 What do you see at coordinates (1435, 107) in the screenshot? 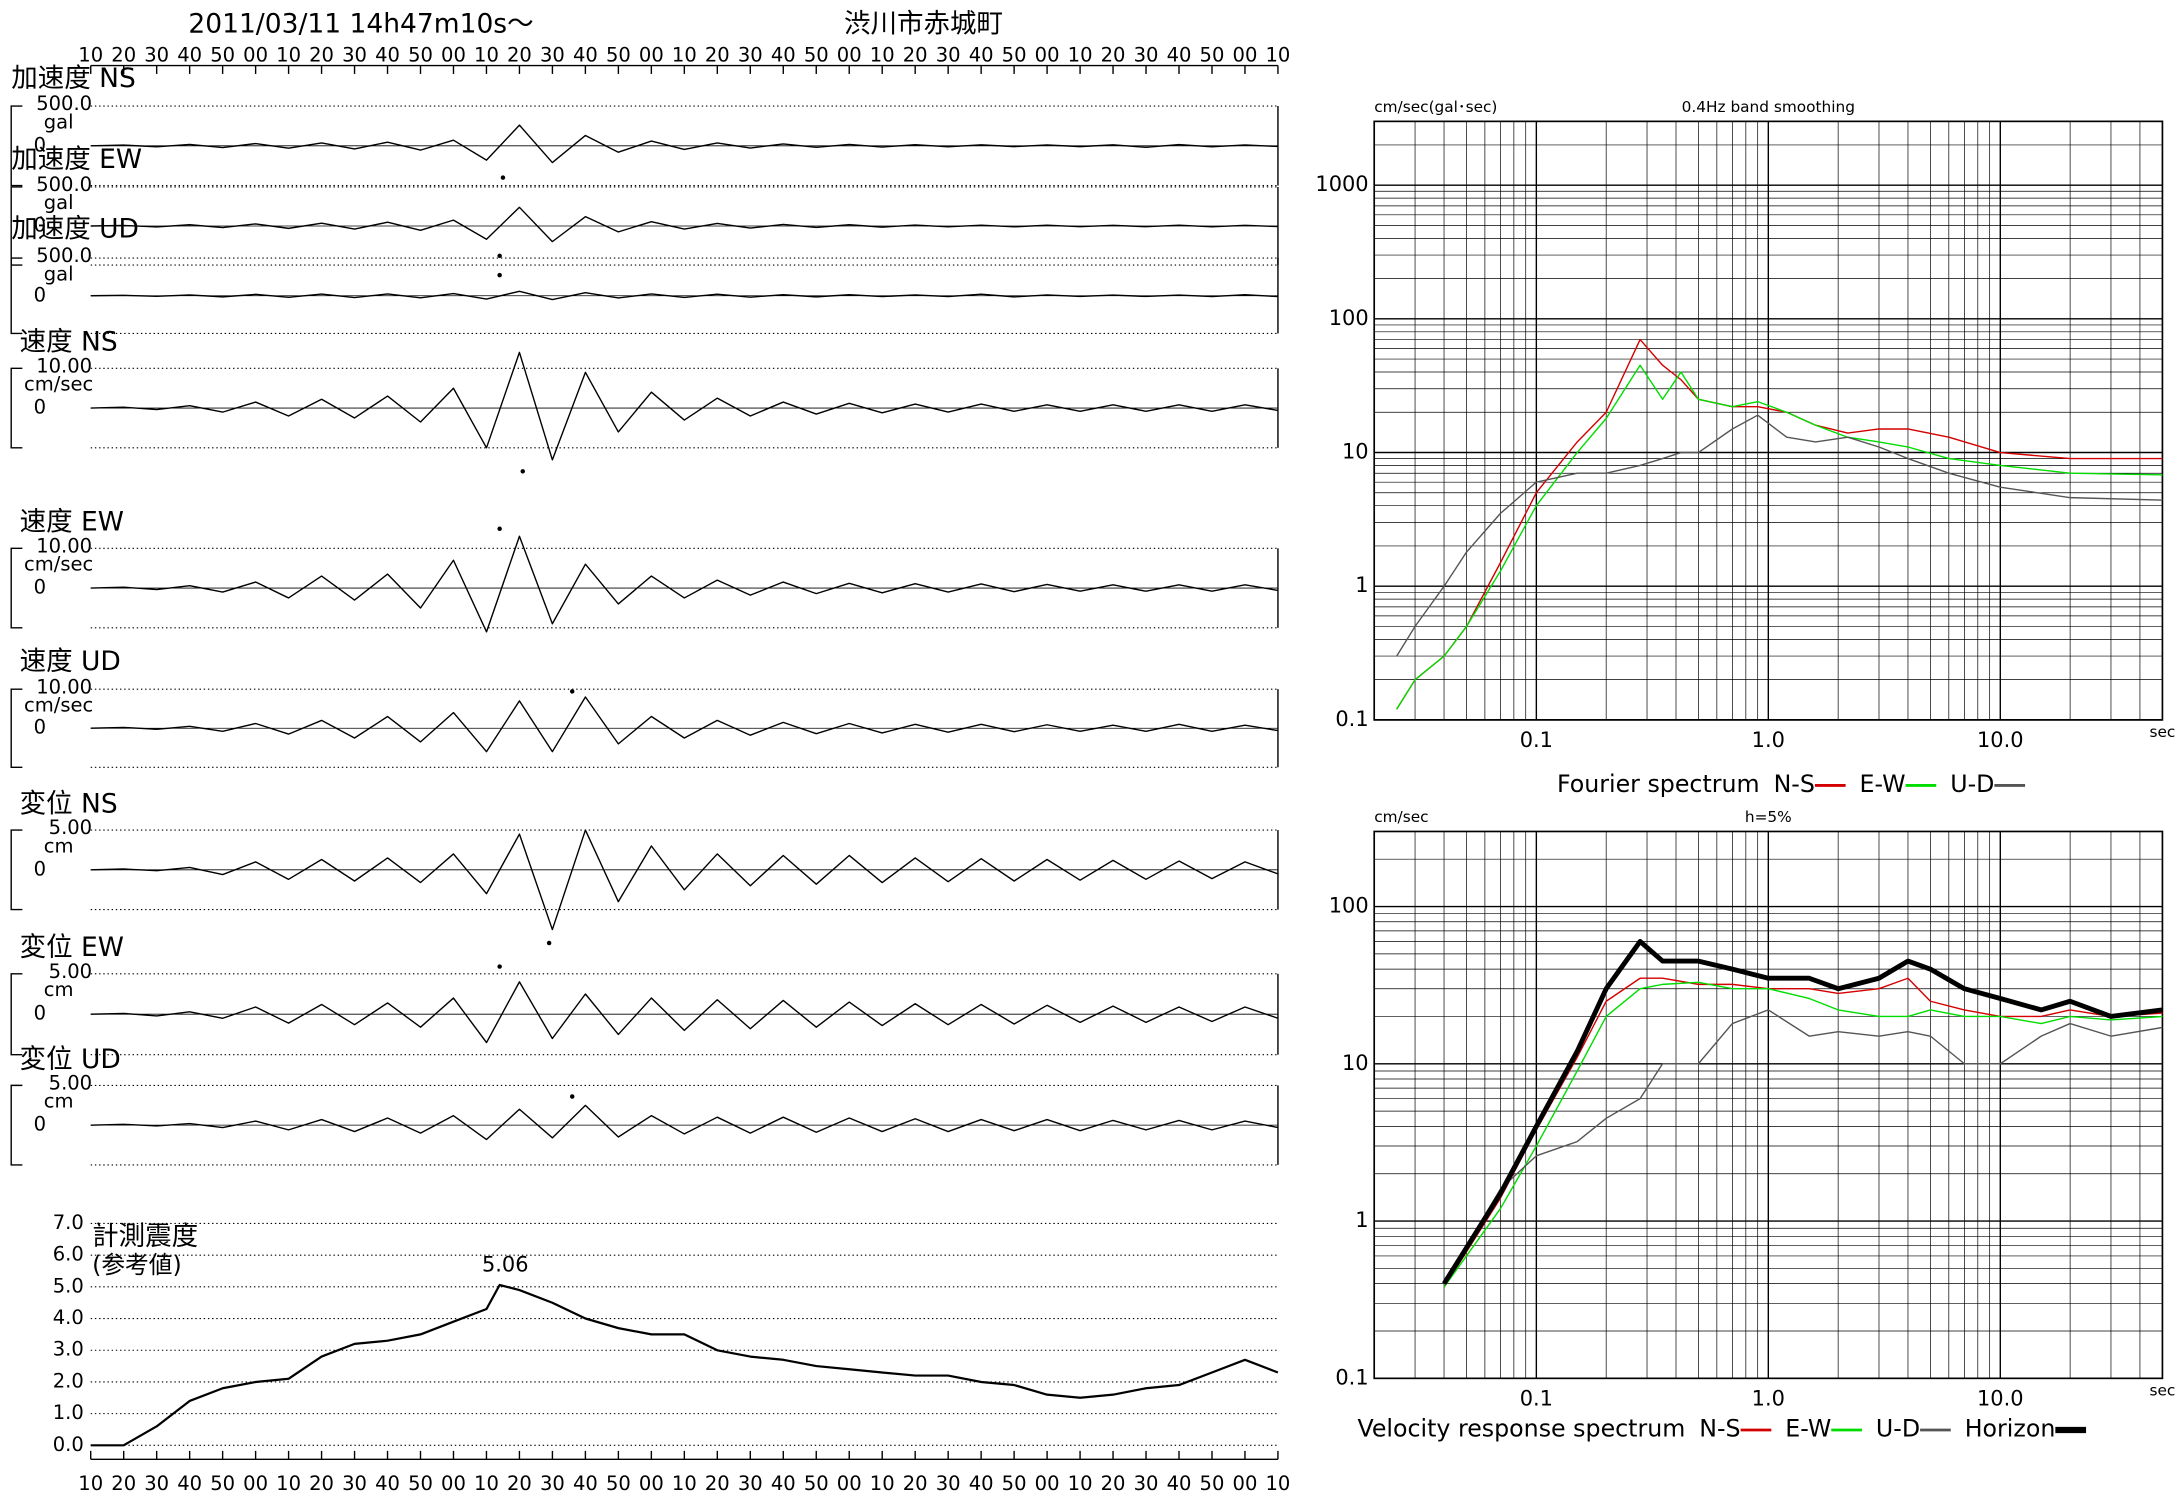
I see `y-axis-label: cm/sec(gal･sec)` at bounding box center [1435, 107].